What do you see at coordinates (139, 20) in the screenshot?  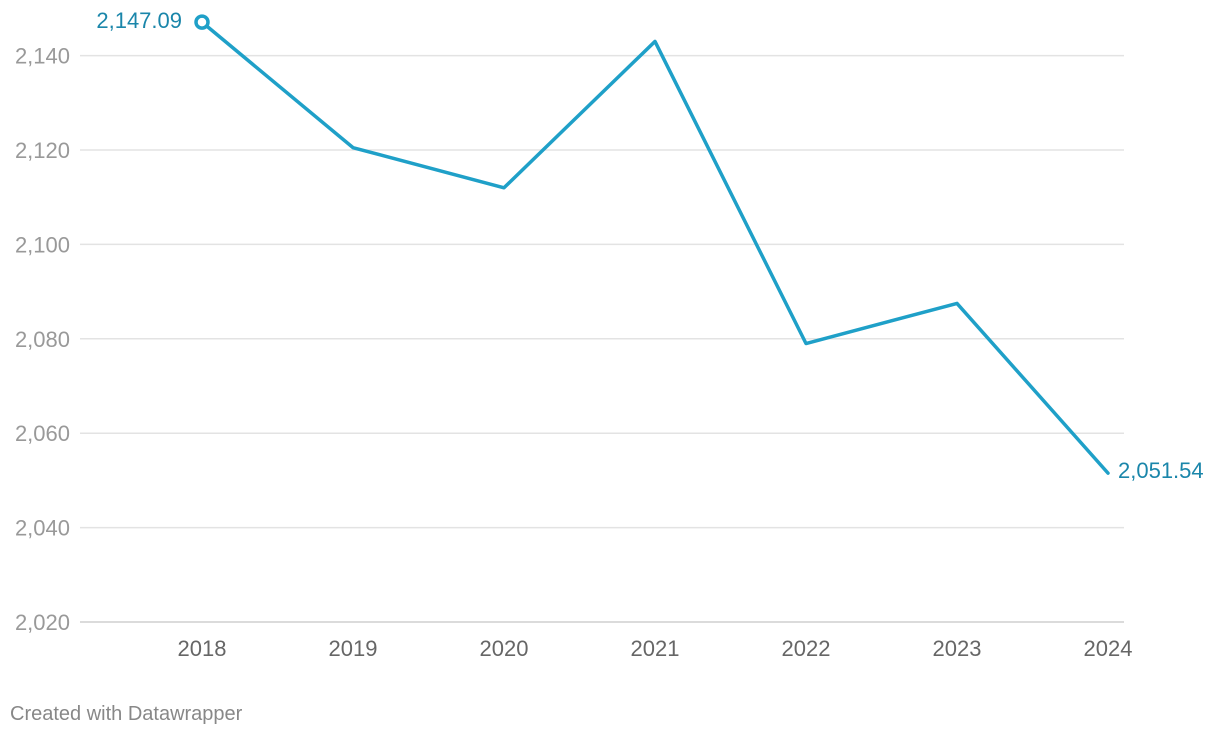 I see `first-value-label: 2,147.09` at bounding box center [139, 20].